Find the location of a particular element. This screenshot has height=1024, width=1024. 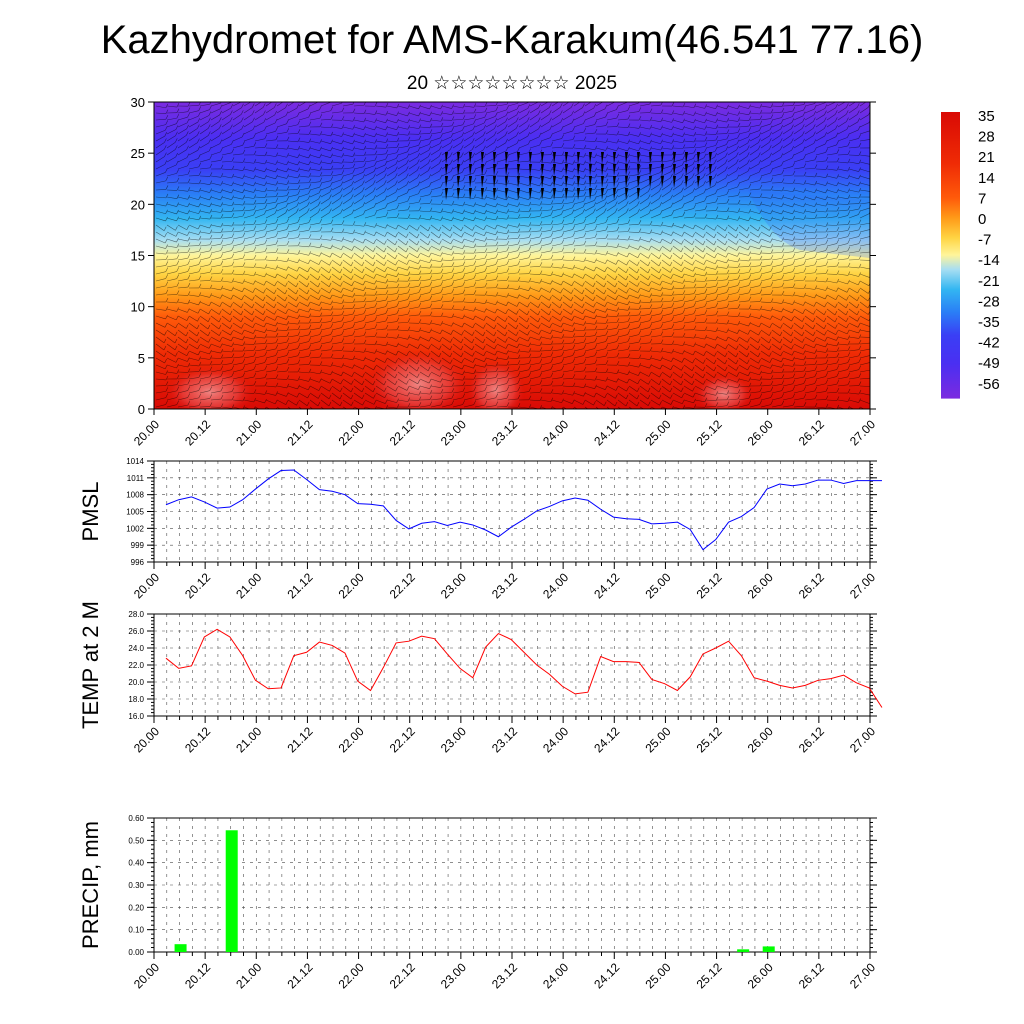

colorbar-label: 0 is located at coordinates (982, 219).